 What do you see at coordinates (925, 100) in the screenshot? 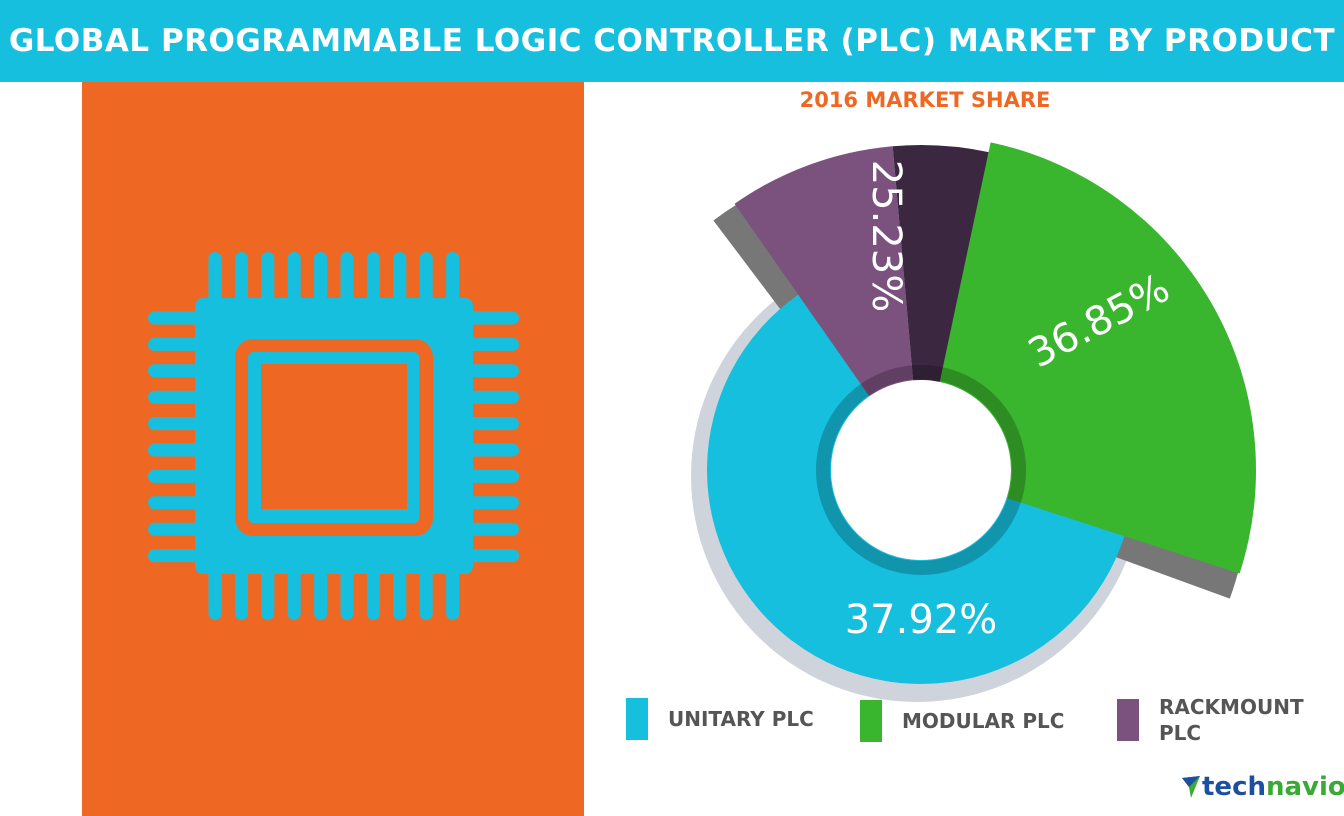
I see `chart-title: 2016 MARKET SHARE` at bounding box center [925, 100].